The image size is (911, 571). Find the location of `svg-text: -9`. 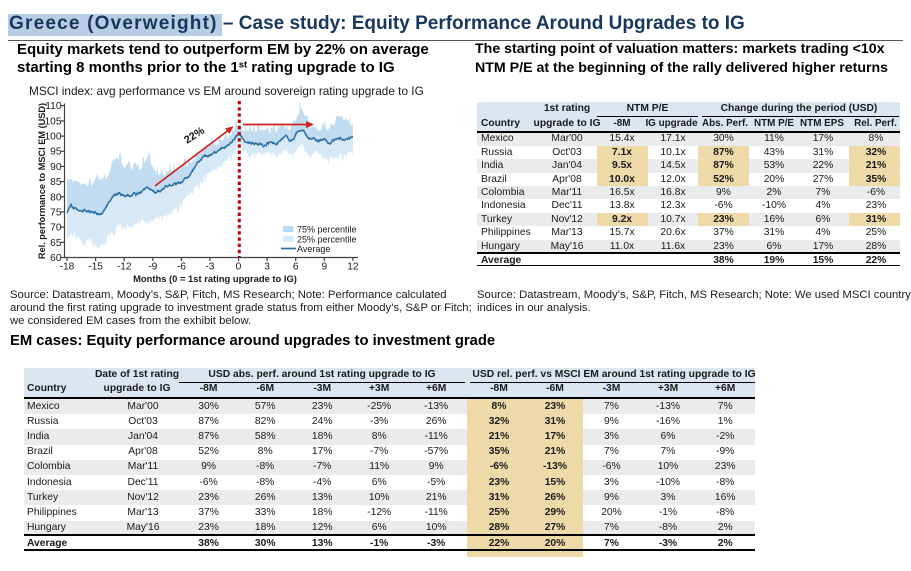

svg-text: -9 is located at coordinates (152, 267).